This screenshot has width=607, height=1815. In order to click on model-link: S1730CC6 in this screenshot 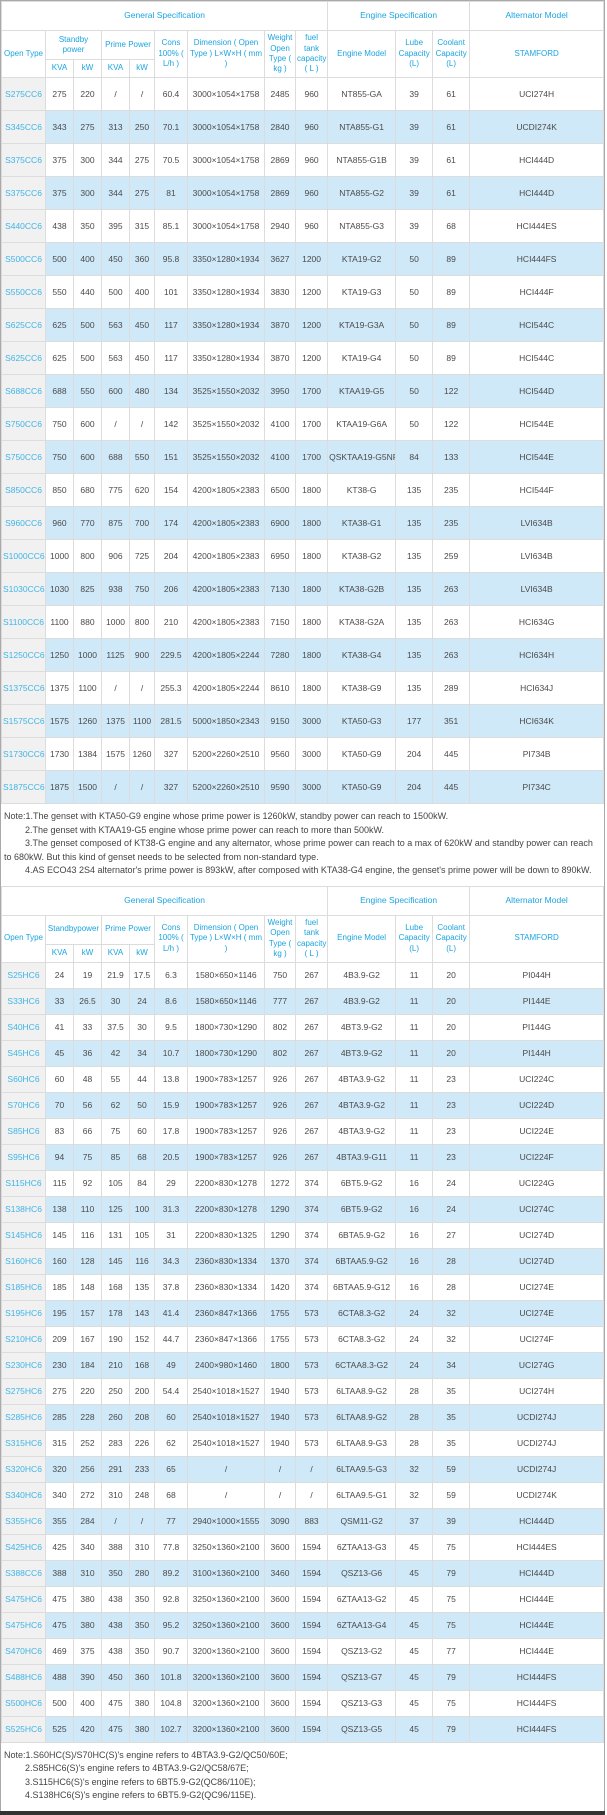, I will do `click(24, 754)`.